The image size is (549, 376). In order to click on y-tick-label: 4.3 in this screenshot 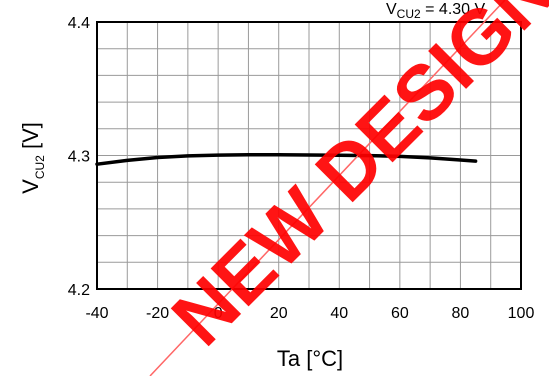, I will do `click(79, 157)`.